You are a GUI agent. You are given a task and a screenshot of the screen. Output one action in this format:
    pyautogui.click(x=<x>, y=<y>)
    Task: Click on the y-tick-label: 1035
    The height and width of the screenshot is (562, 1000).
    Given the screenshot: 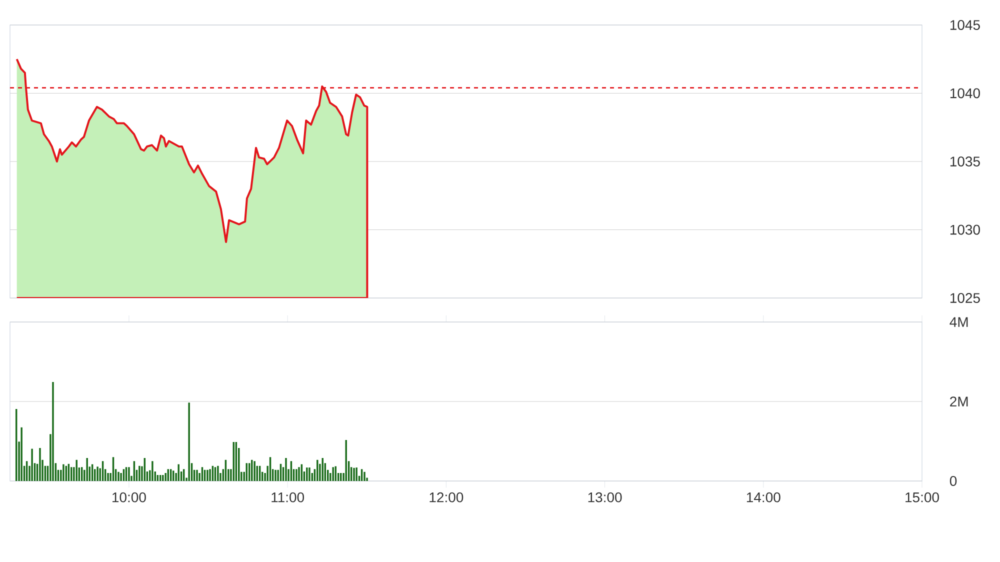 What is the action you would take?
    pyautogui.click(x=965, y=161)
    